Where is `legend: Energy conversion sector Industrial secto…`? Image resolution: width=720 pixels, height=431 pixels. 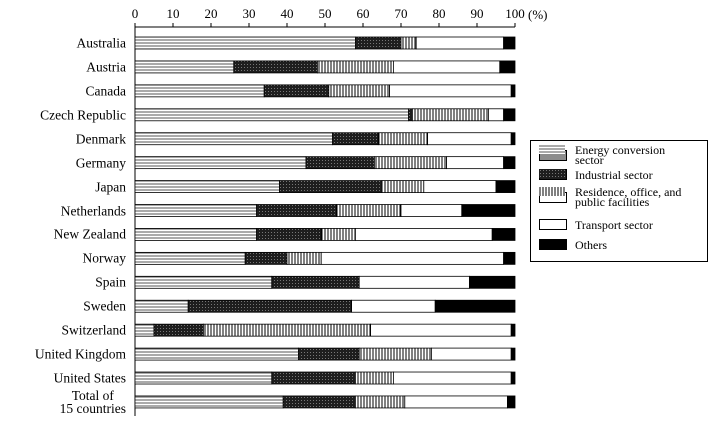
legend: Energy conversion sector Industrial secto… is located at coordinates (619, 201).